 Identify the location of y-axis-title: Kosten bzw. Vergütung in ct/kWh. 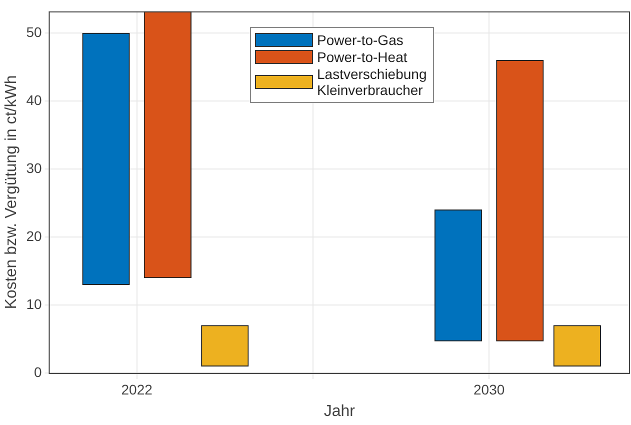
(11, 192).